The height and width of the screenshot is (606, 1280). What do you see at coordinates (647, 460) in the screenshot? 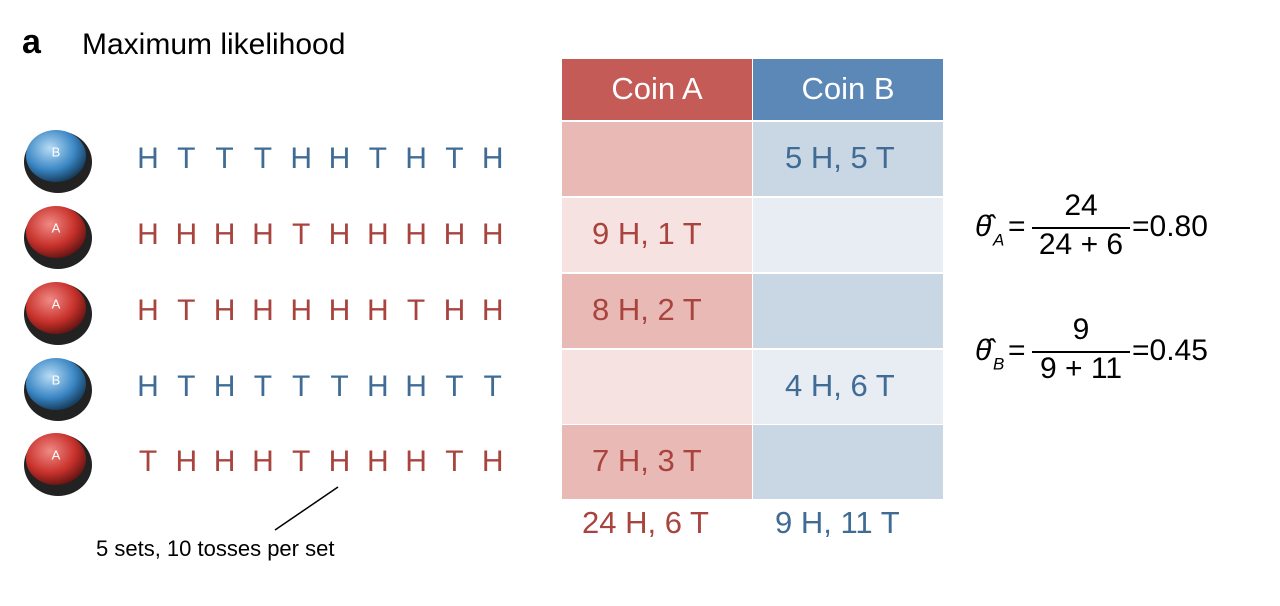
I see `cell-text: 7 H, 3 T` at bounding box center [647, 460].